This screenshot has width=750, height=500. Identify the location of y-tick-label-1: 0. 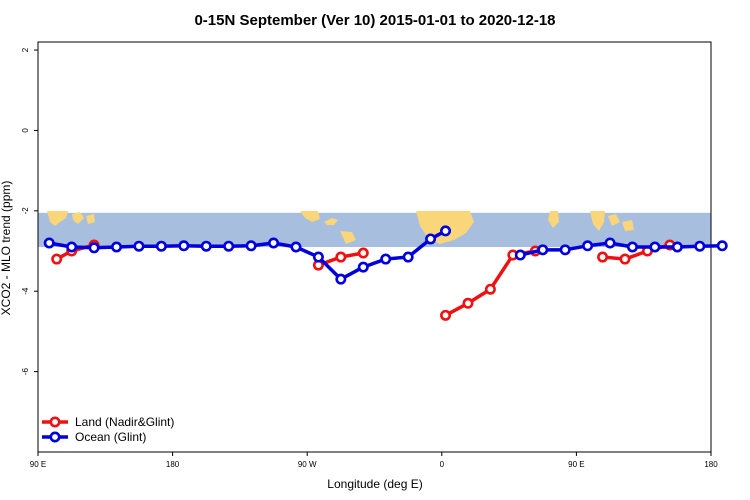
(25, 130).